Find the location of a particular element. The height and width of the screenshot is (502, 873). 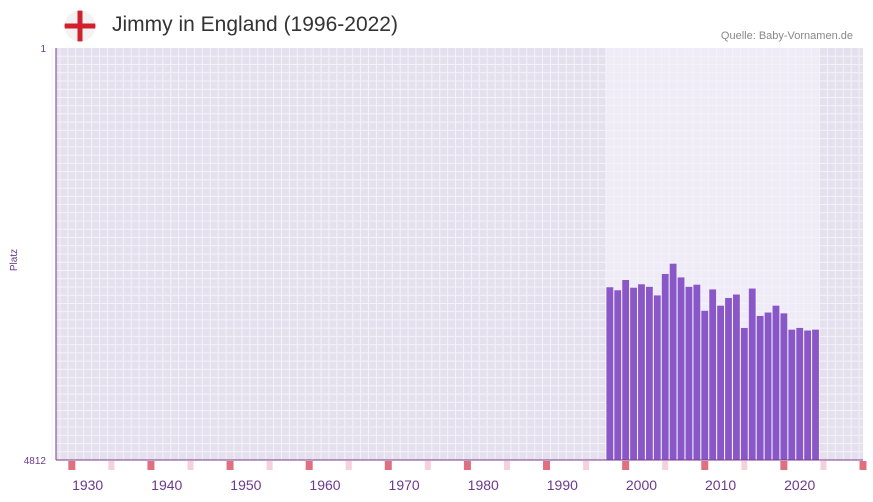

bar-2014 is located at coordinates (752, 374).